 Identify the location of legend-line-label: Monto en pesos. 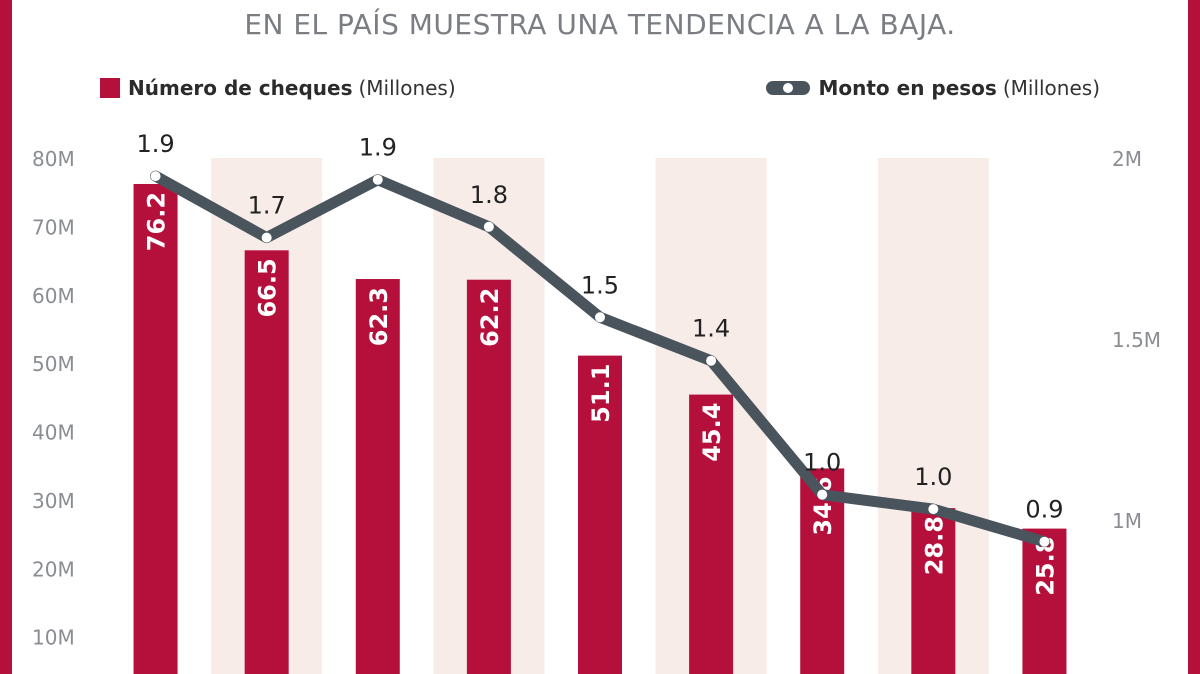
(907, 88).